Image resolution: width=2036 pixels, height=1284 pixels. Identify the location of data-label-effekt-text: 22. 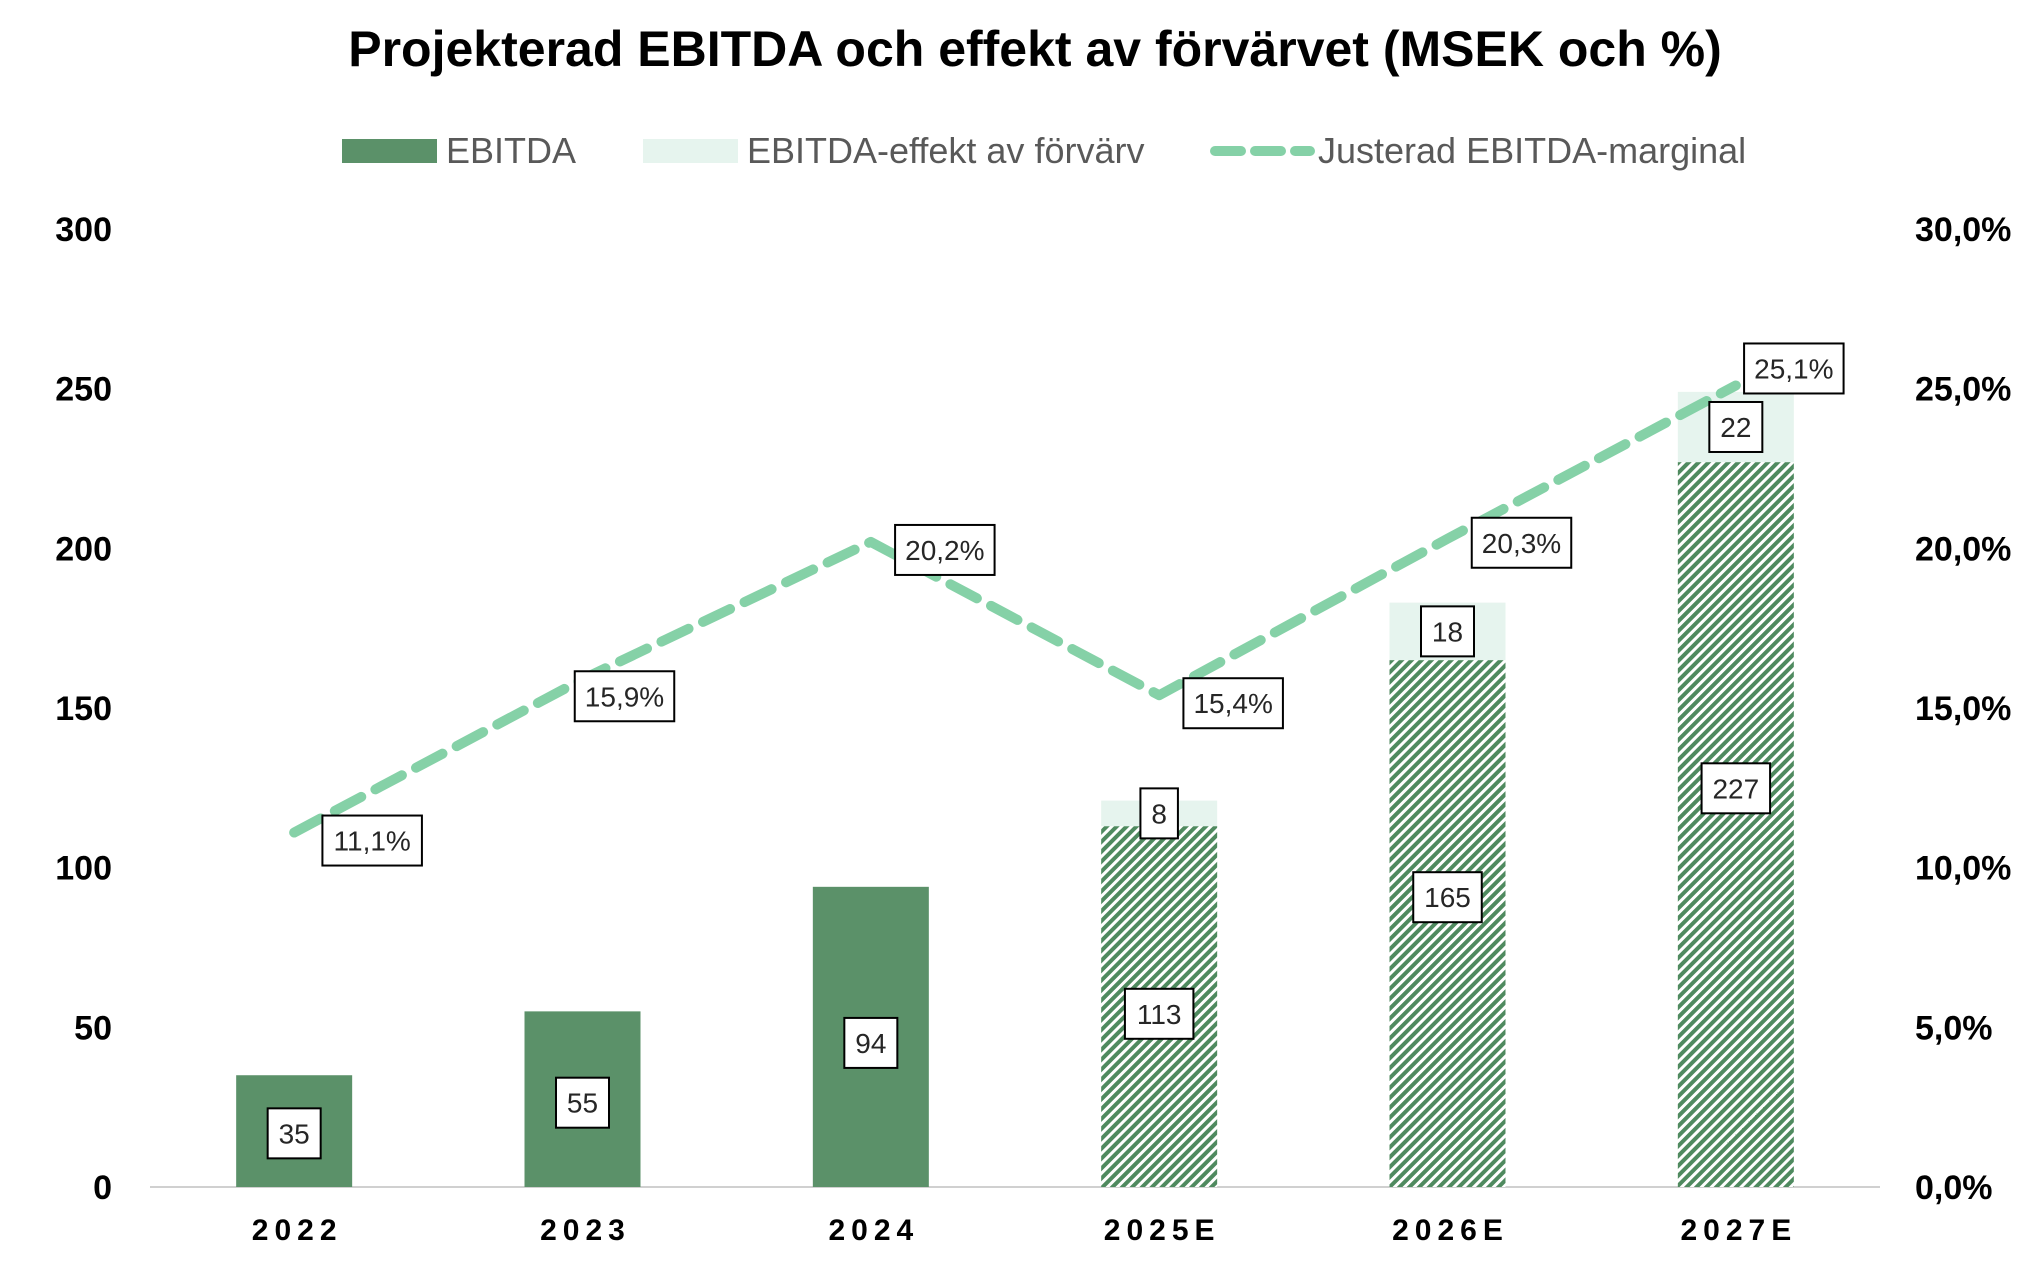
(1735, 427).